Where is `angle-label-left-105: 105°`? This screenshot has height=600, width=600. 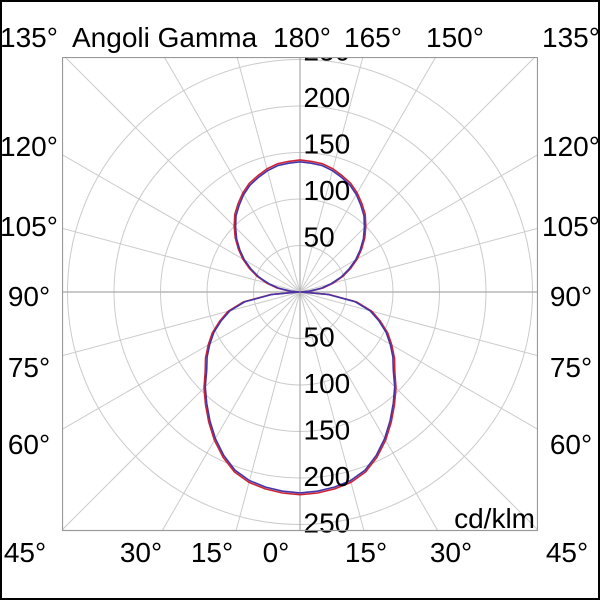 angle-label-left-105: 105° is located at coordinates (29, 226).